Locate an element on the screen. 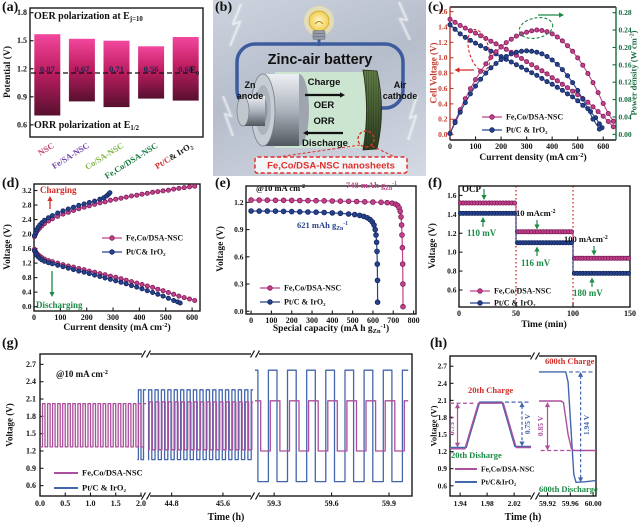 The width and height of the screenshot is (640, 529). svg-text: 59.9 is located at coordinates (389, 503).